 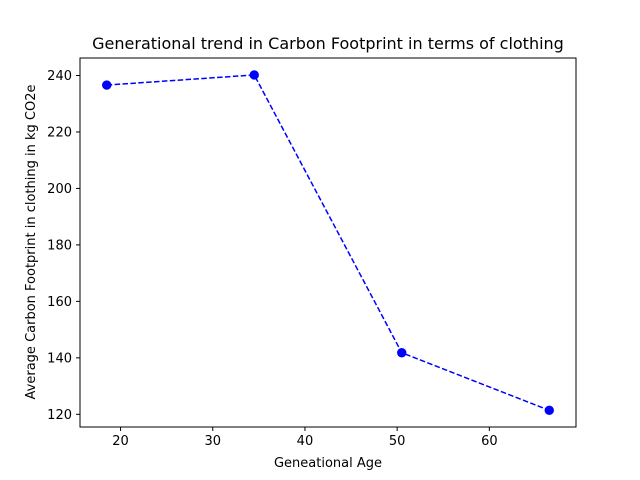 What do you see at coordinates (397, 441) in the screenshot?
I see `x-tick-label: 50` at bounding box center [397, 441].